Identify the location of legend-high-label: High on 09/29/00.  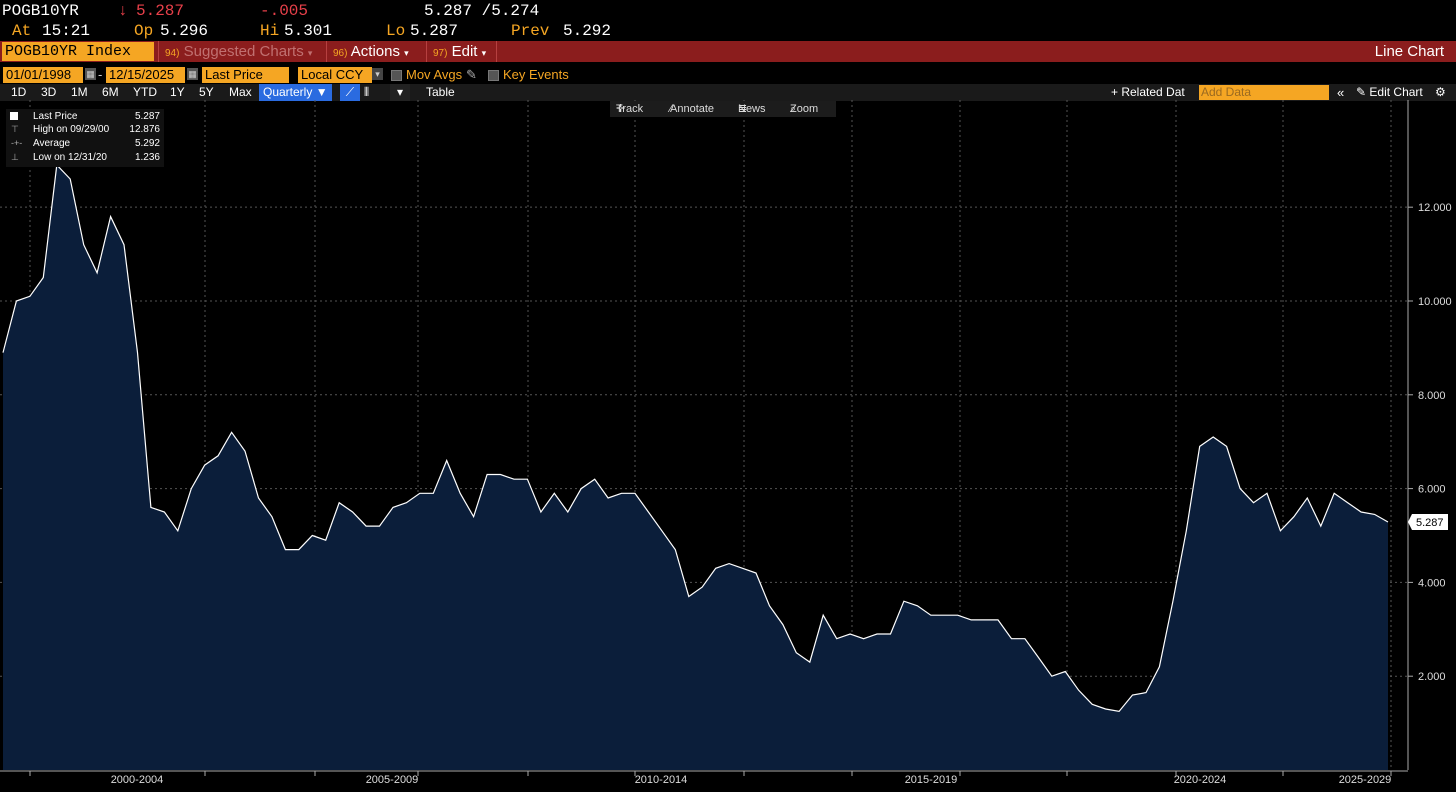
(71, 129).